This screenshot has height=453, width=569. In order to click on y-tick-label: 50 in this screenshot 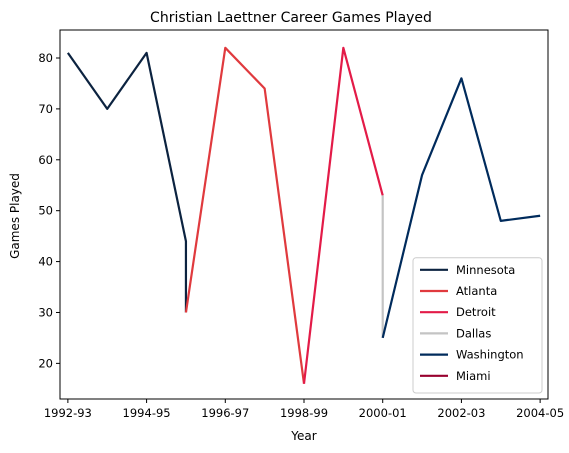, I will do `click(45, 211)`.